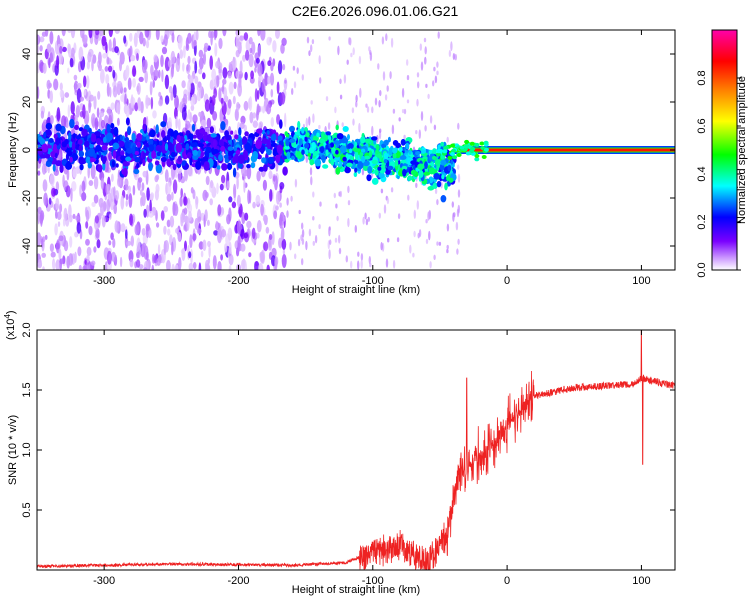 This screenshot has height=600, width=750. I want to click on x-tick-label: -200, so click(238, 581).